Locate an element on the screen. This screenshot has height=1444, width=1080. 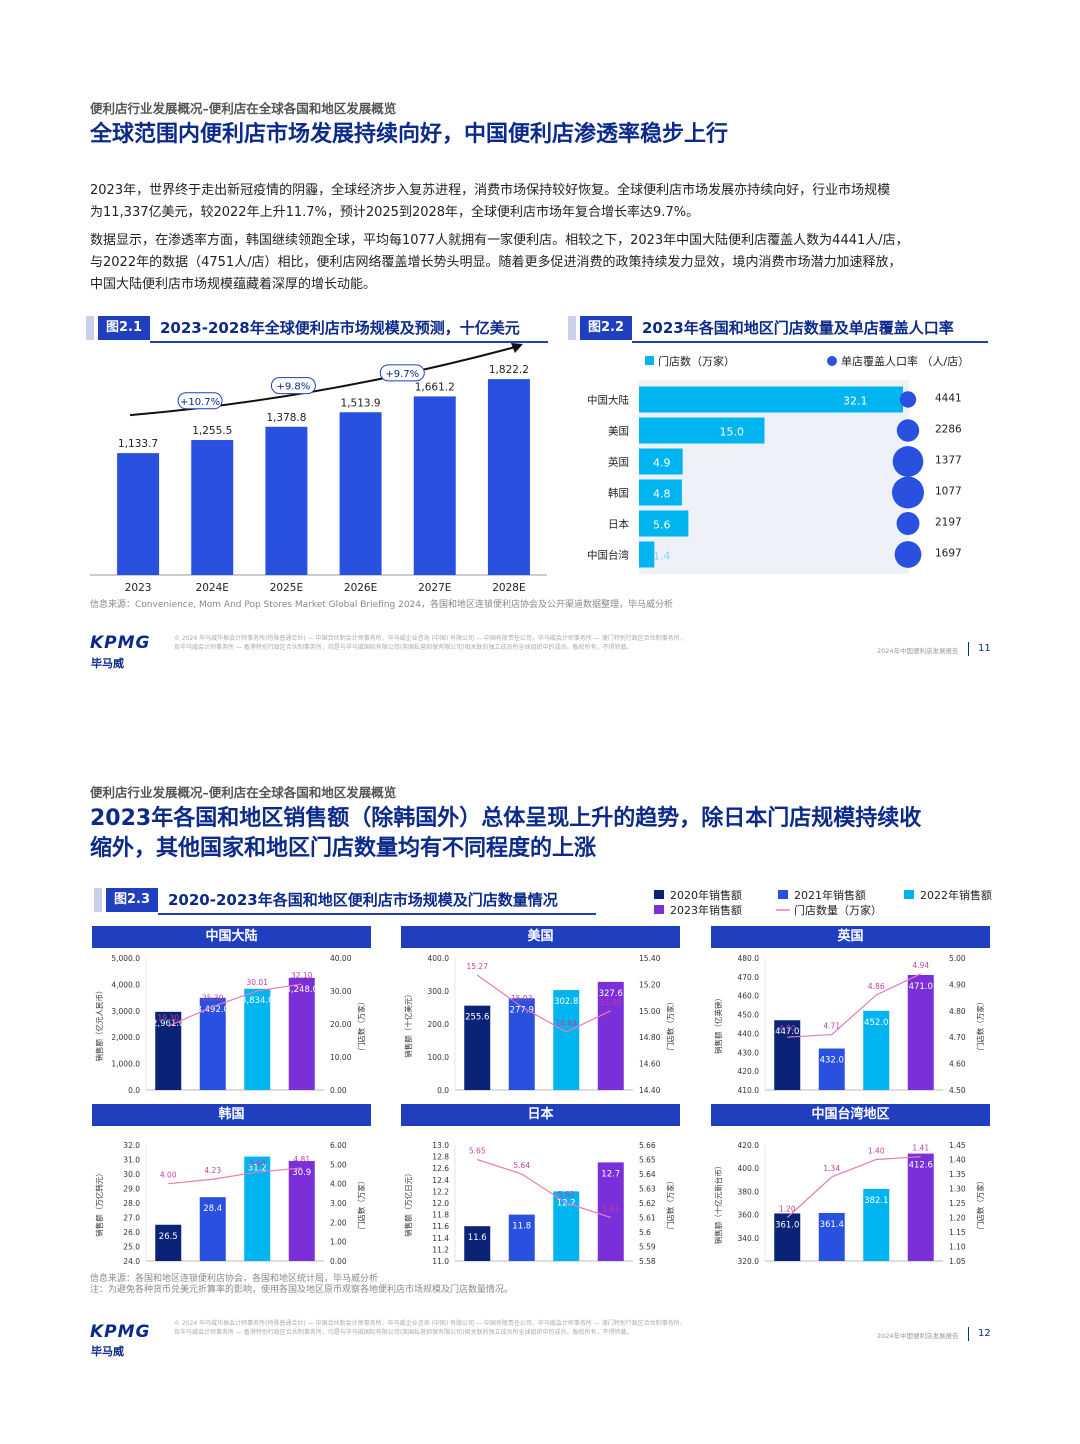
footer-divider-p1 is located at coordinates (968, 649).